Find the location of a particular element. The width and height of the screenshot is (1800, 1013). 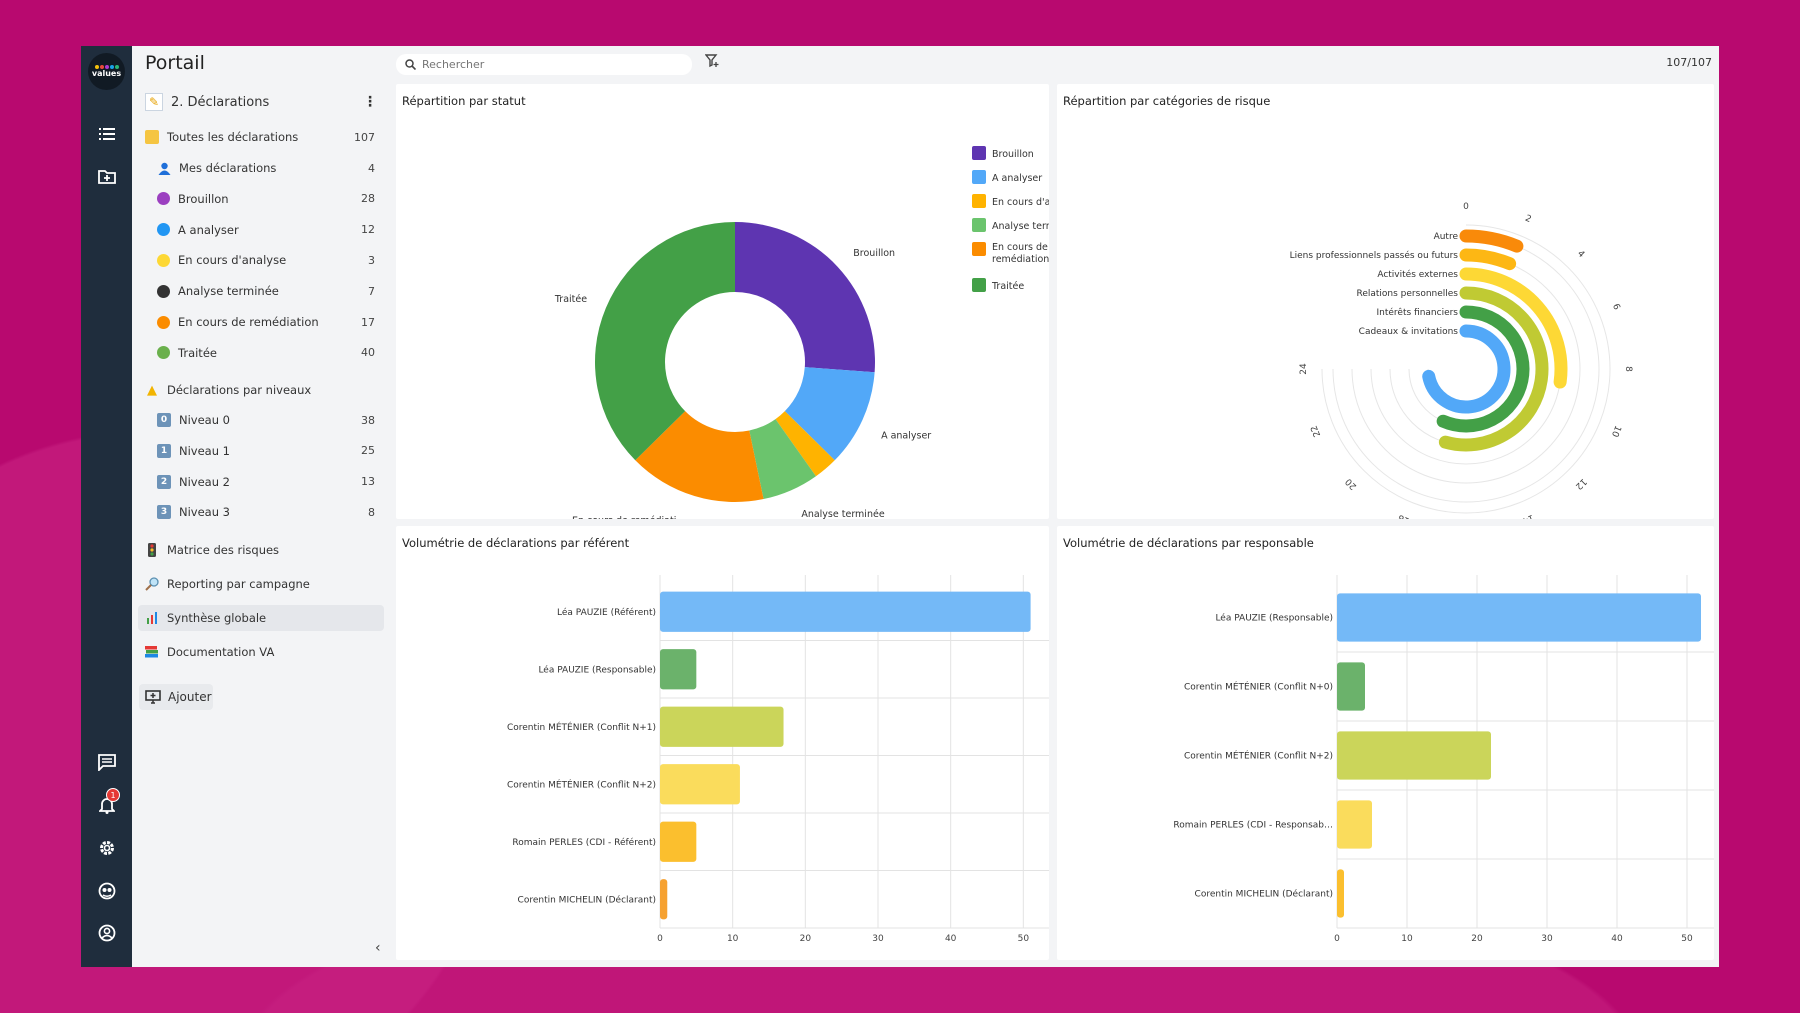

search-box is located at coordinates (544, 64).